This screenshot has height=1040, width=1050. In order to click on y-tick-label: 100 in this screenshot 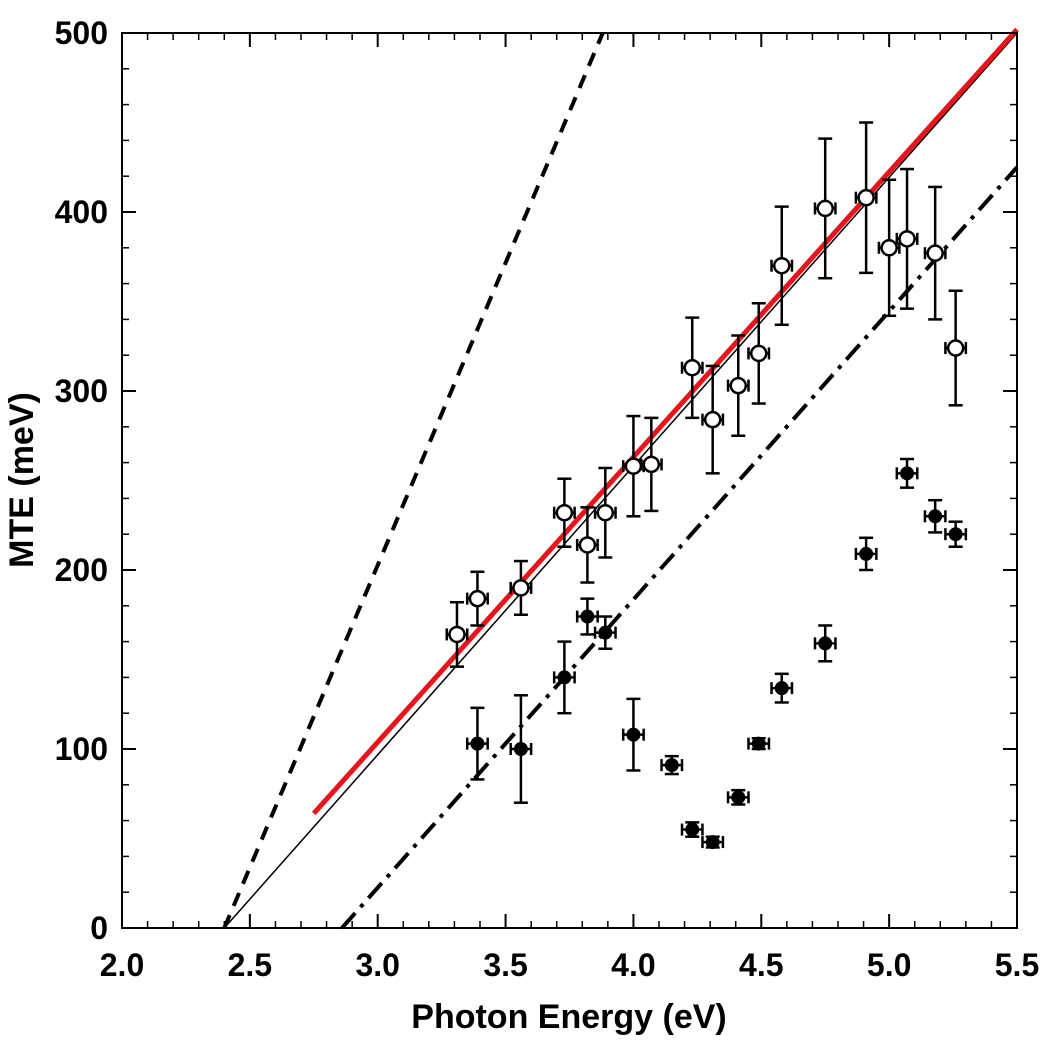, I will do `click(81, 749)`.